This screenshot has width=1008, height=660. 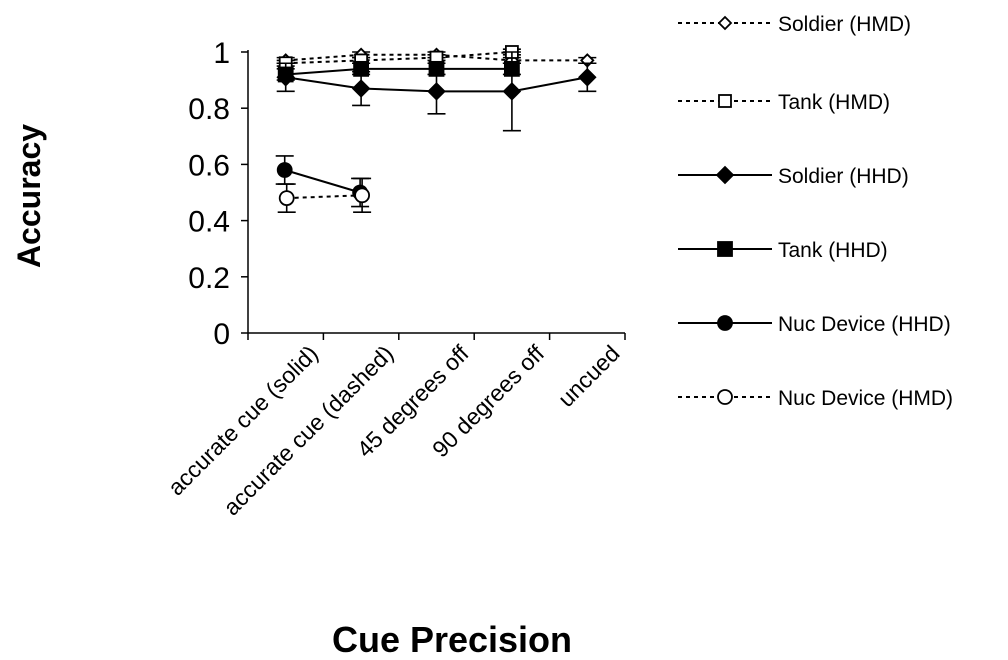 I want to click on legend-label: Soldier (HHD), so click(x=843, y=176).